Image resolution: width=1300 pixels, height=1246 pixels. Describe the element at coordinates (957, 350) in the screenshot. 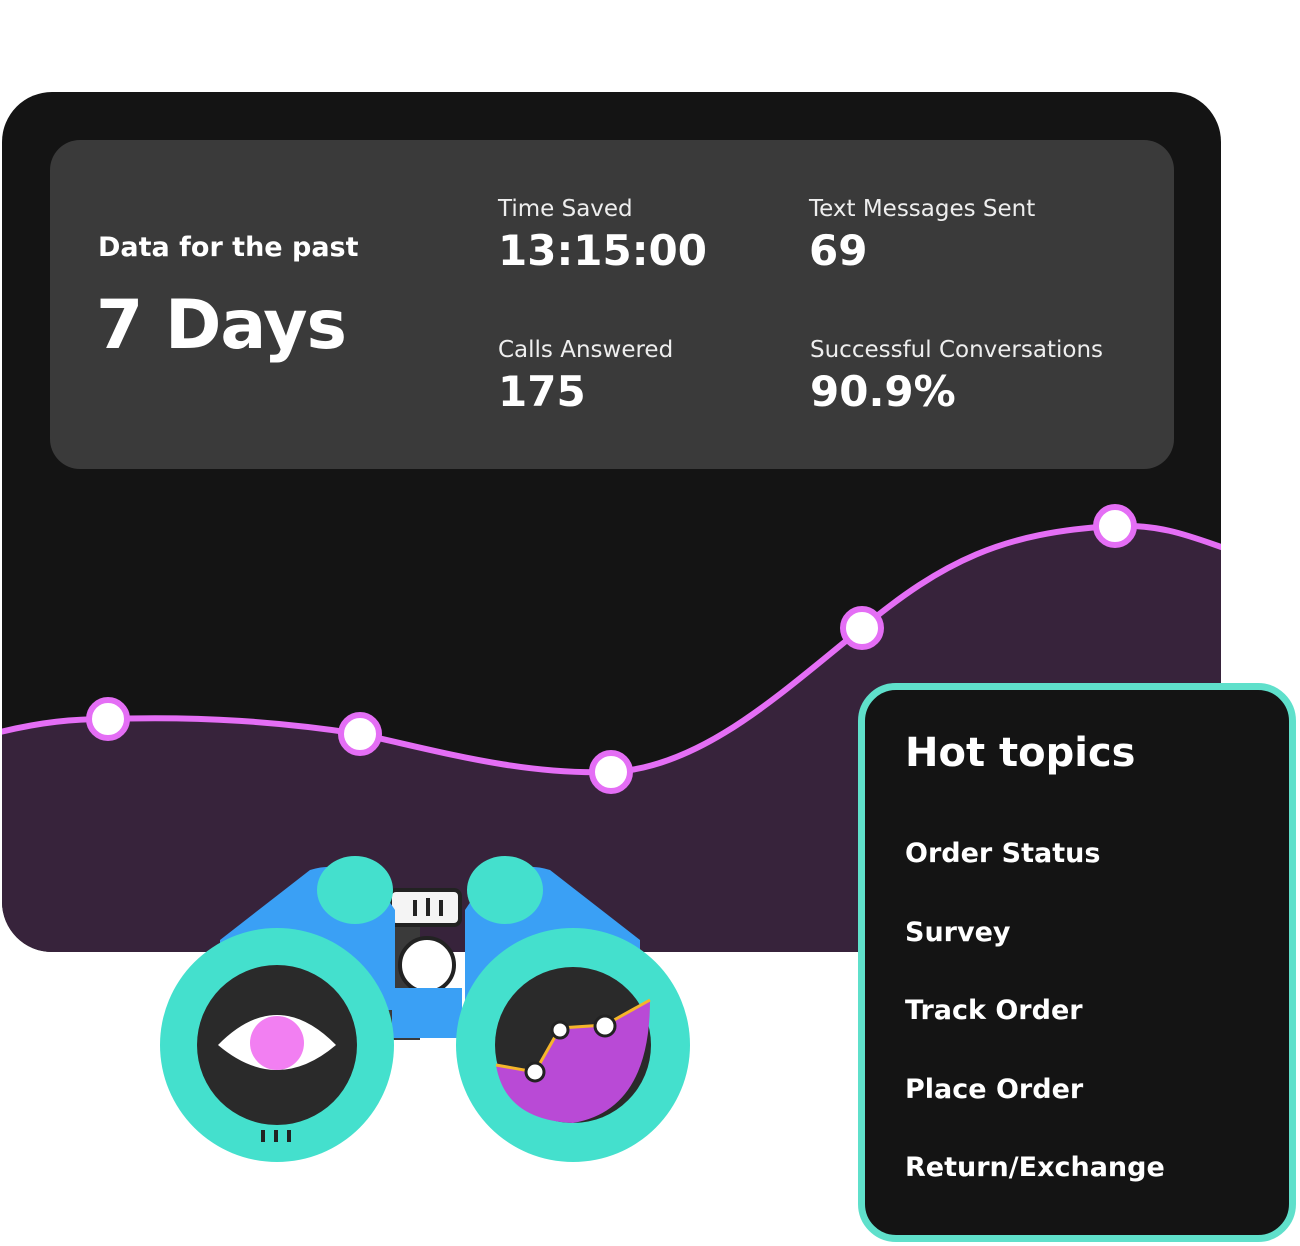

I see `stat-label: Successful Conversations` at that location.